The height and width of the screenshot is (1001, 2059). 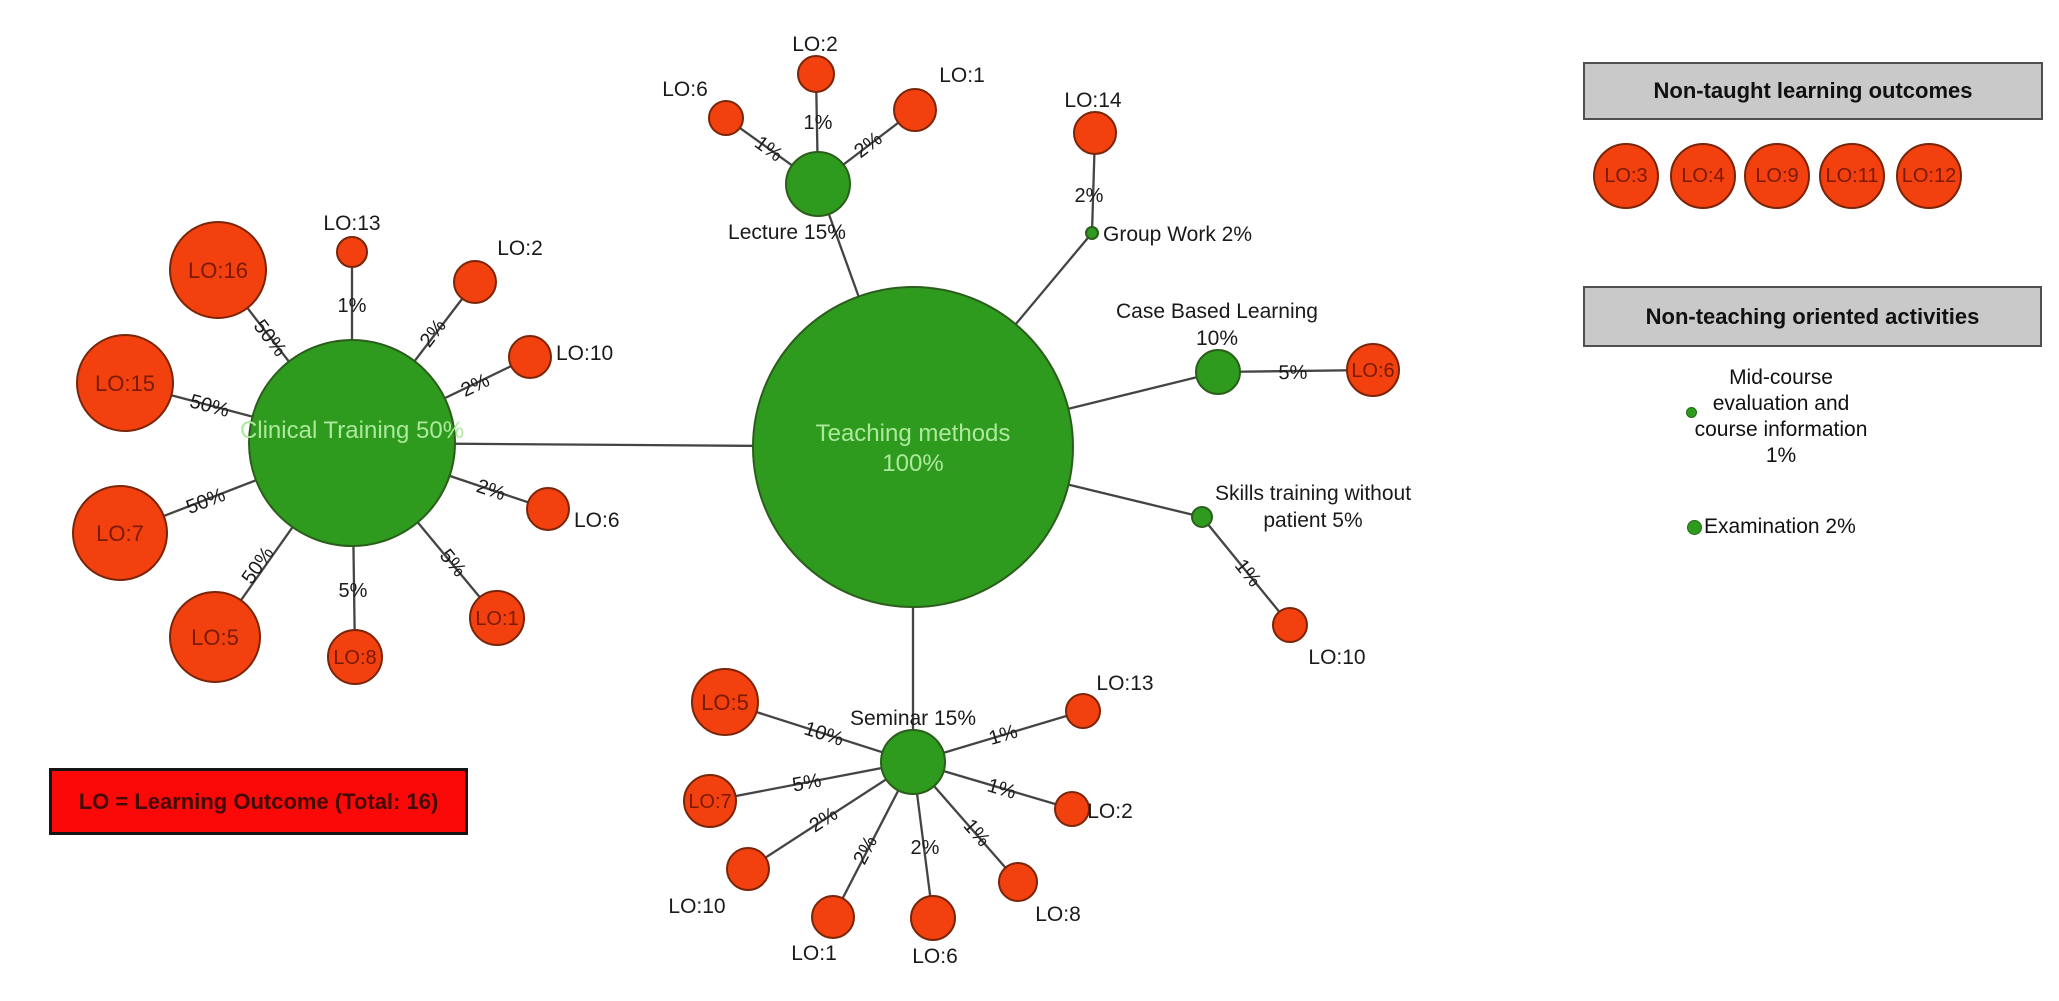 What do you see at coordinates (1813, 91) in the screenshot?
I see `non-taught-panel-title: Non-taught learning outcomes` at bounding box center [1813, 91].